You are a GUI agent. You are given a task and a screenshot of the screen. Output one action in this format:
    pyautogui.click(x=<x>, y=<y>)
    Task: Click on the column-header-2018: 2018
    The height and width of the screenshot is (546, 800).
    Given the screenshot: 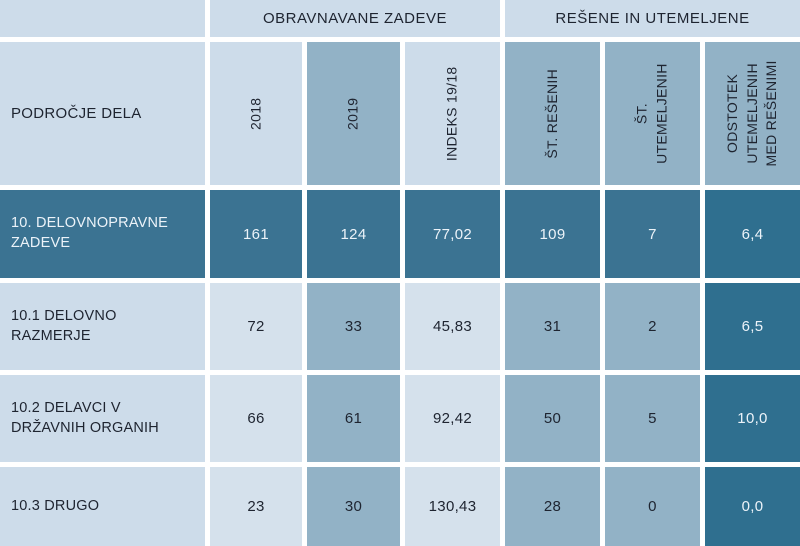 What is the action you would take?
    pyautogui.click(x=256, y=113)
    